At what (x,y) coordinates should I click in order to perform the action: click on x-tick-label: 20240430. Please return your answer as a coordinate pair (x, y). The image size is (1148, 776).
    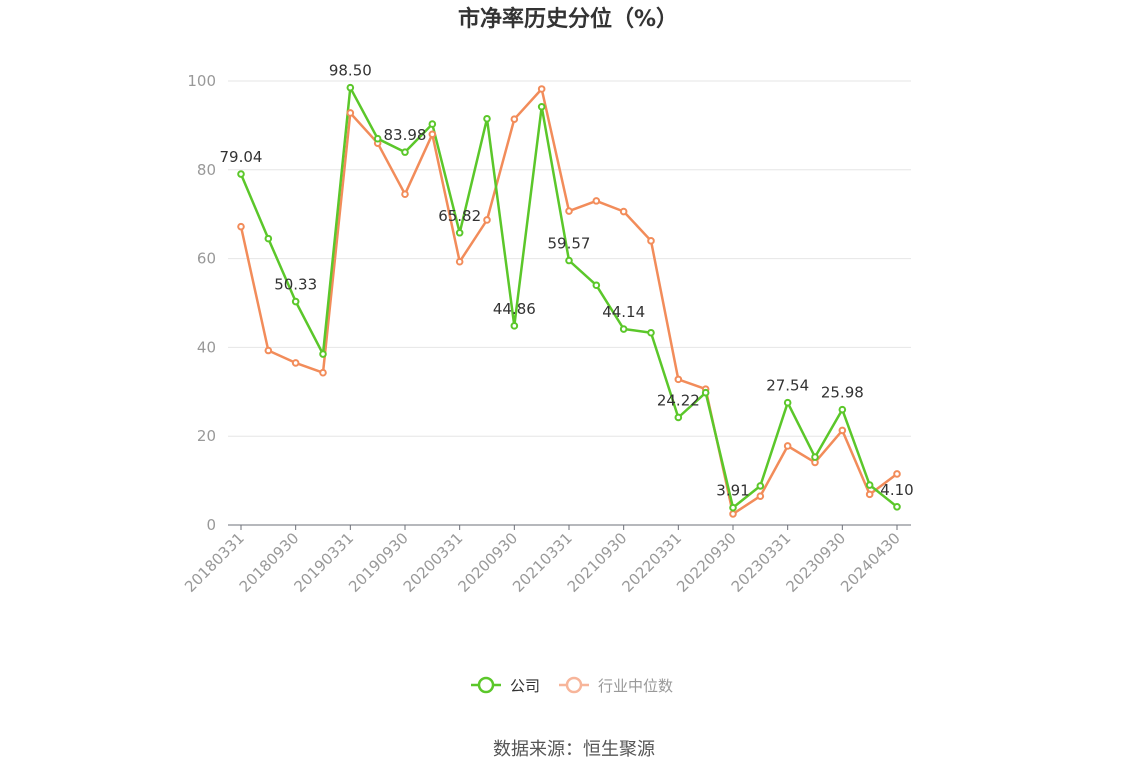
    Looking at the image, I should click on (870, 562).